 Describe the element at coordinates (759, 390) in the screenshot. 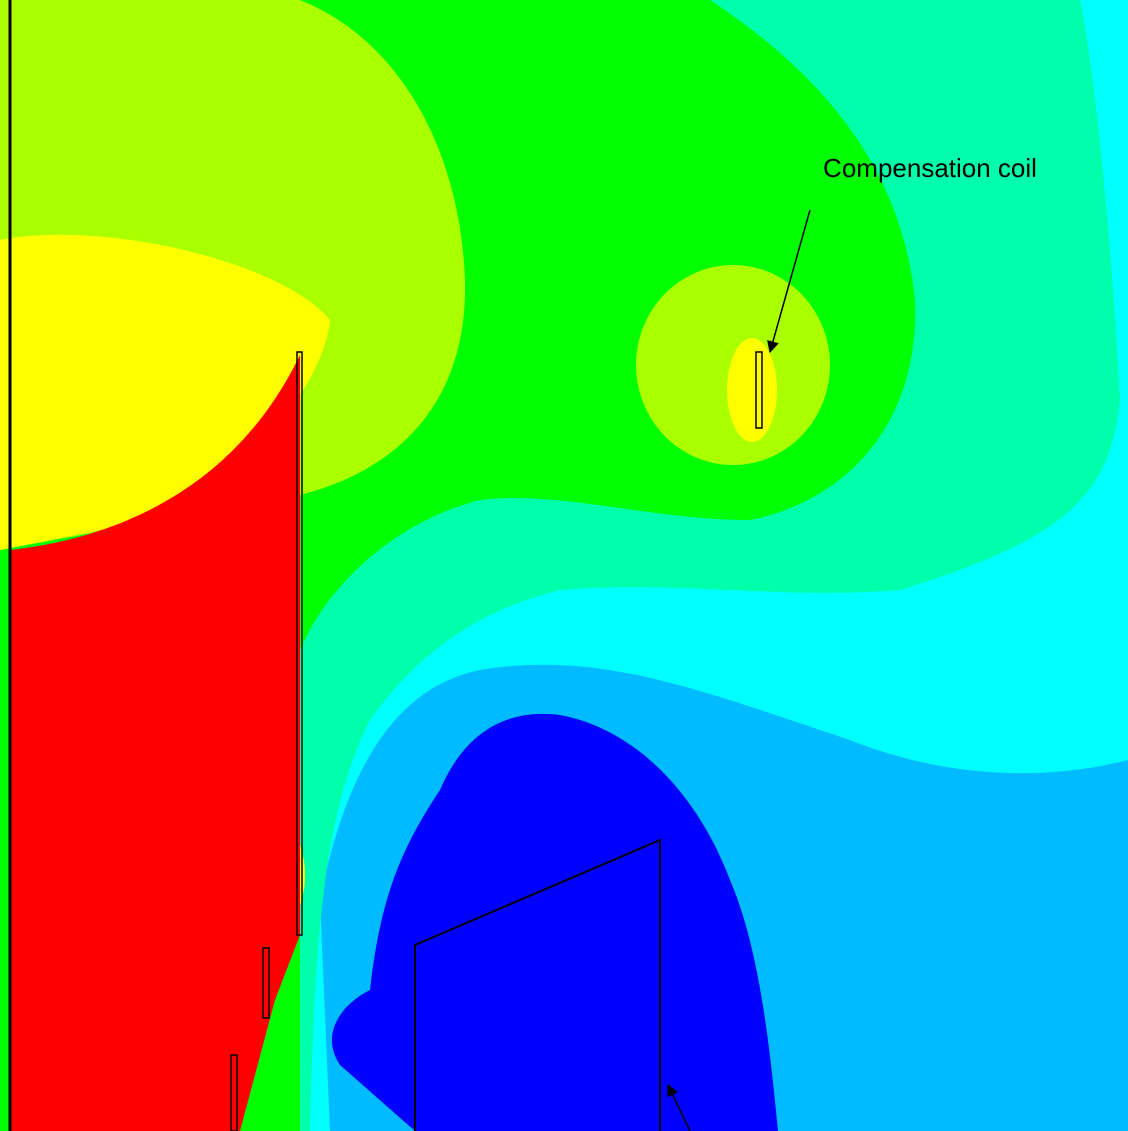

I see `compensation-coil` at that location.